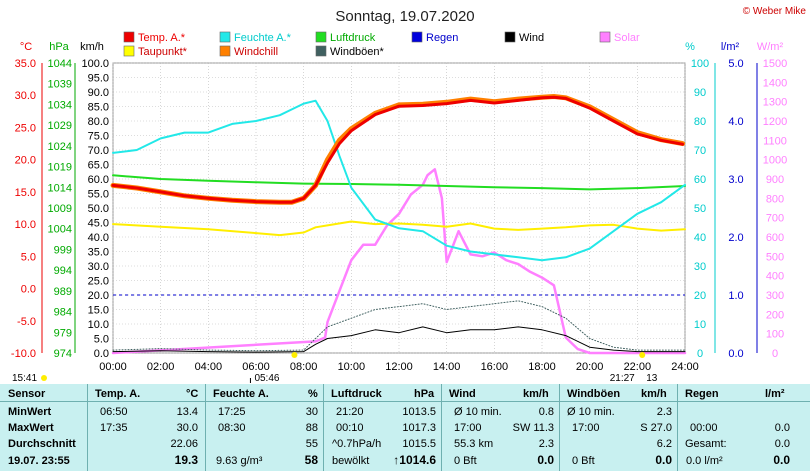 This screenshot has height=471, width=810. What do you see at coordinates (405, 401) in the screenshot?
I see `table-divider` at bounding box center [405, 401].